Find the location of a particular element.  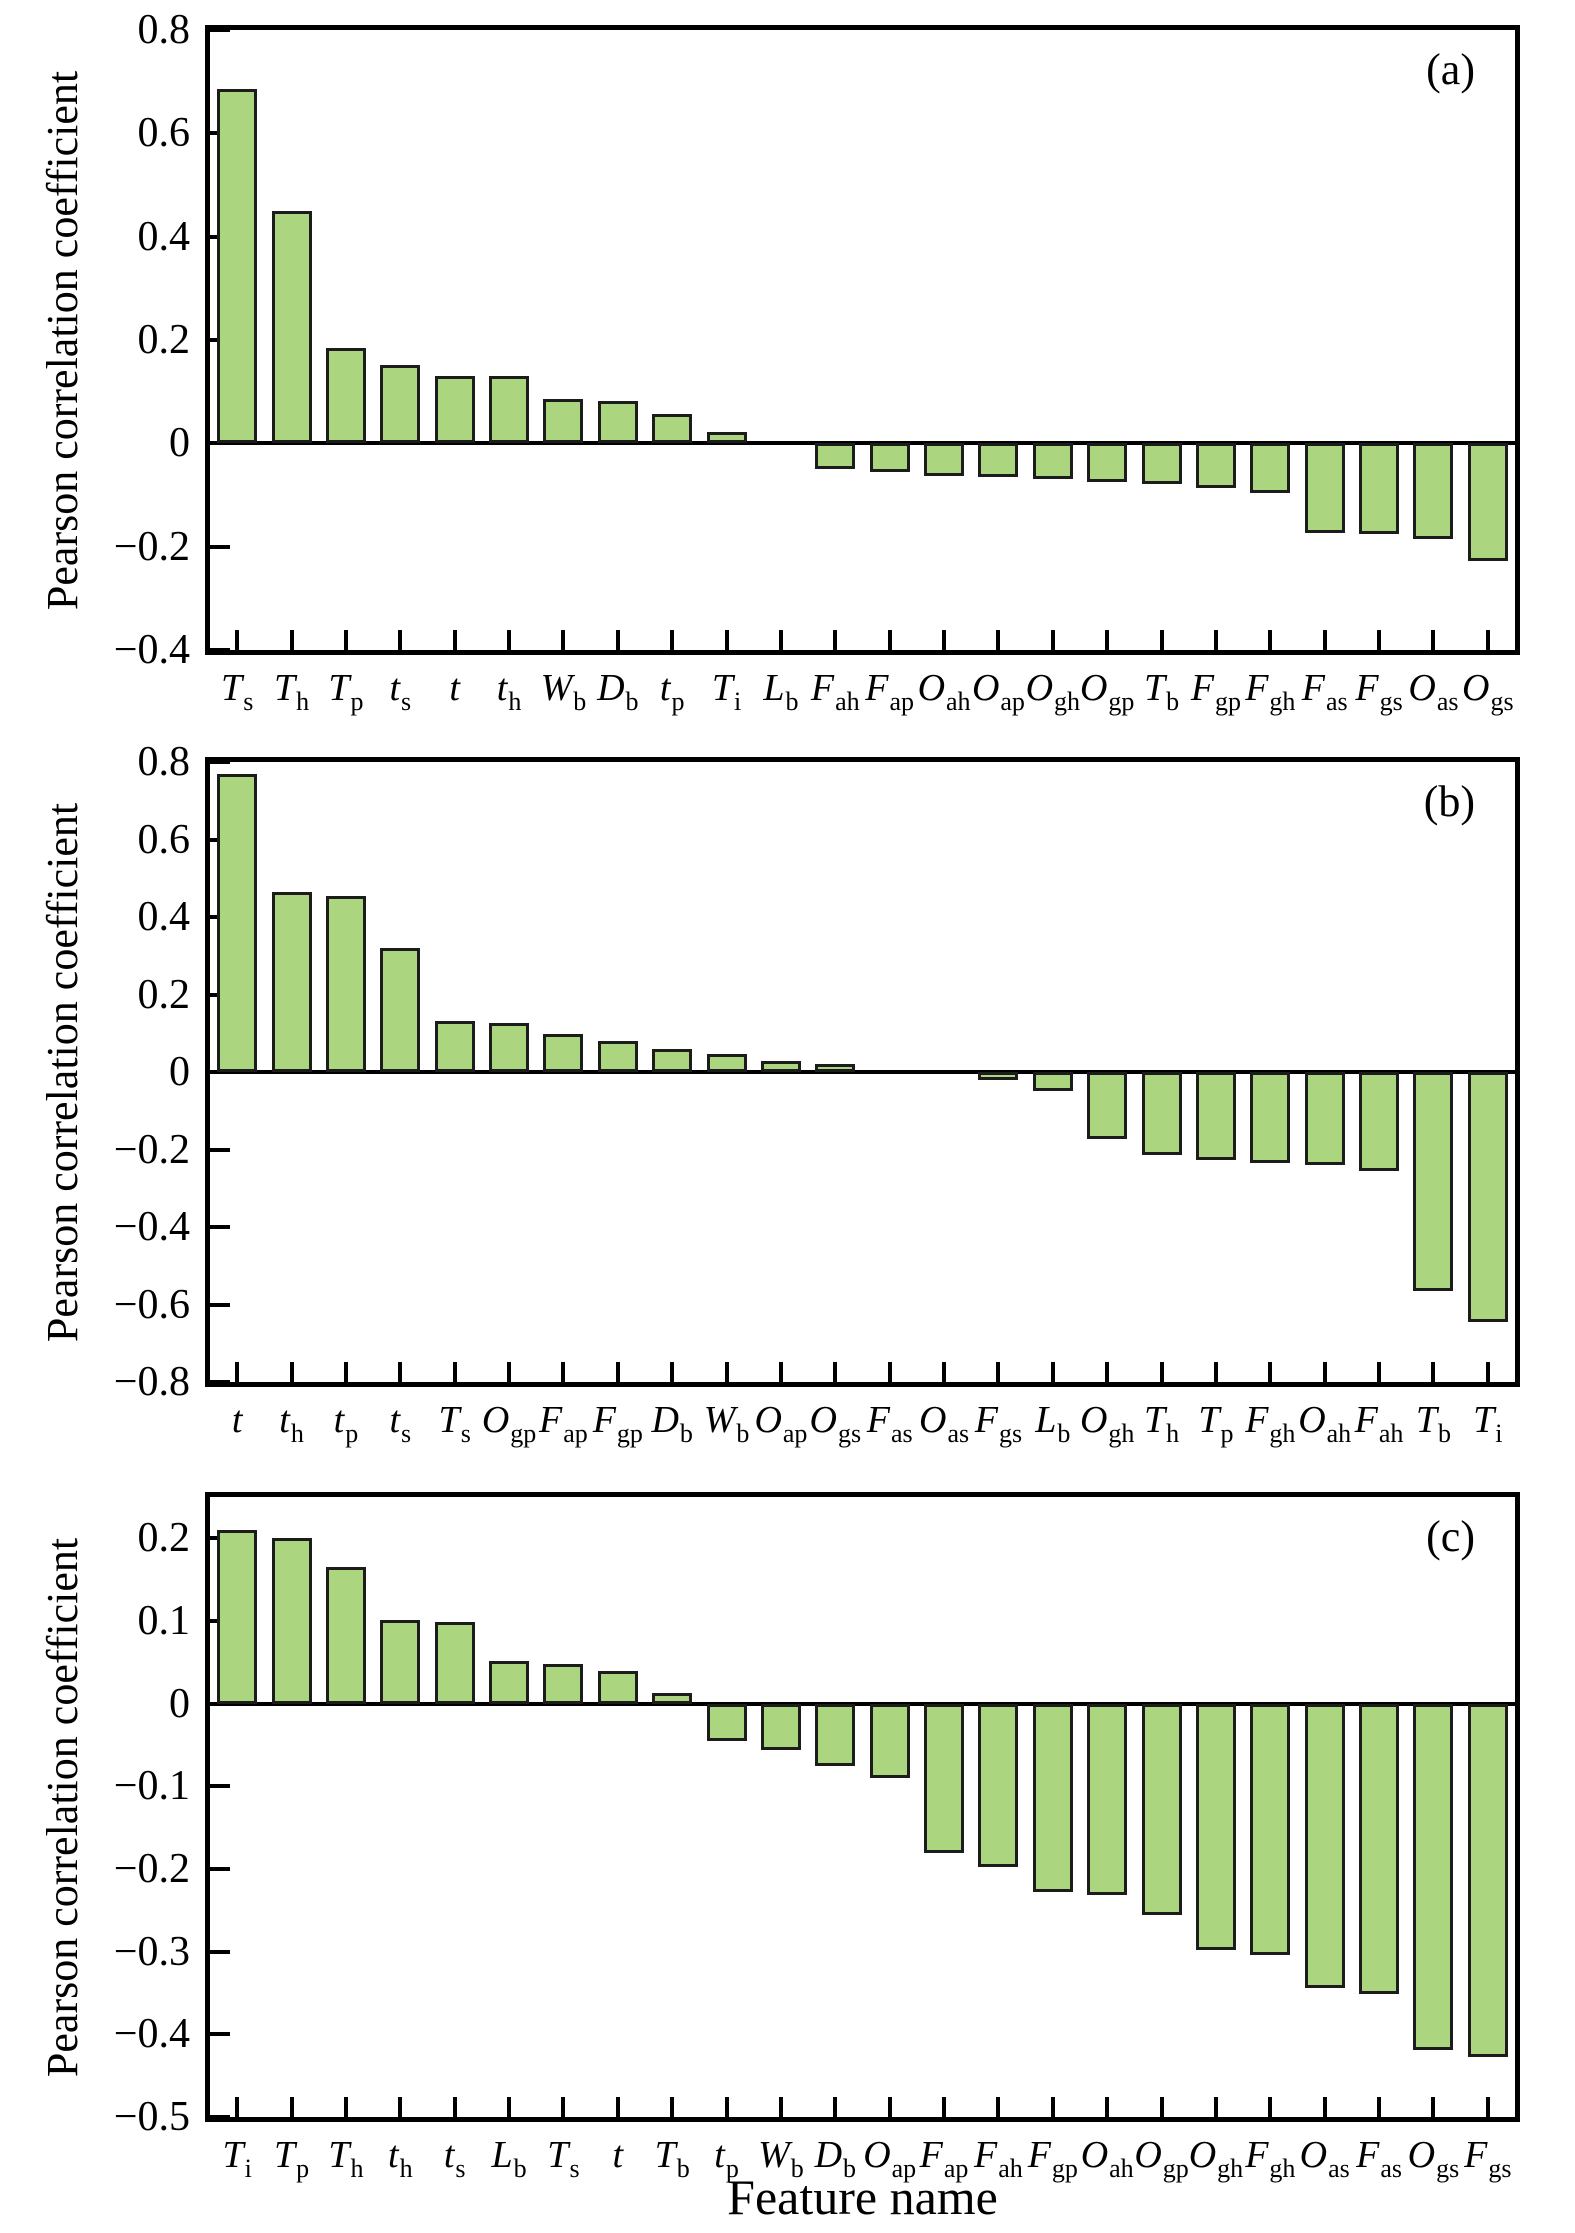

bar-b-Lb is located at coordinates (1052, 1081).